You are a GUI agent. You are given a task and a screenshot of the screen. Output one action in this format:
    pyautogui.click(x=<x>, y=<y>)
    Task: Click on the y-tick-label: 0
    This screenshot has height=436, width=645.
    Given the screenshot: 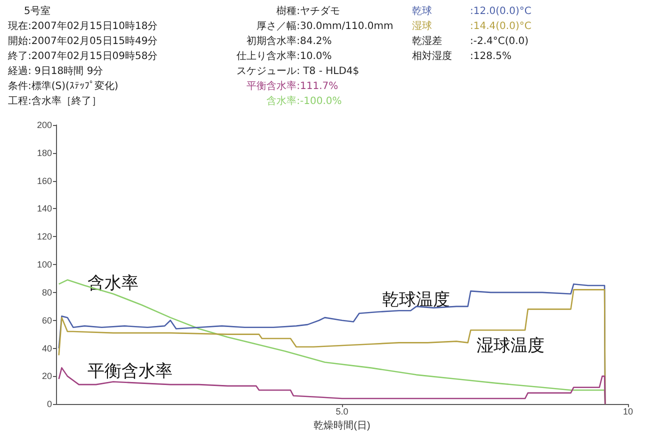 What is the action you would take?
    pyautogui.click(x=49, y=404)
    